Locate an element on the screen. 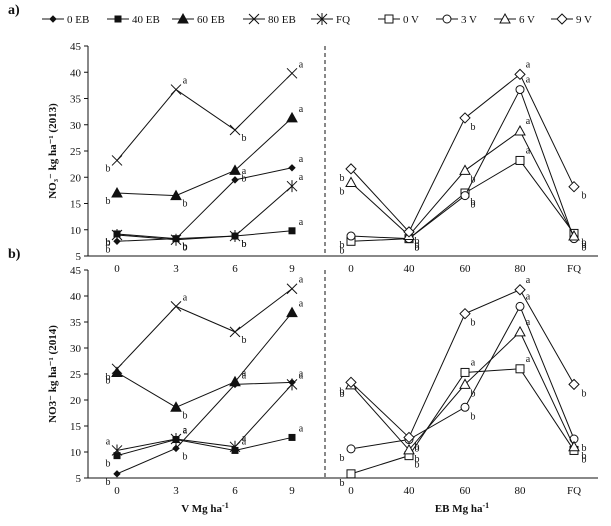 Image resolution: width=611 pixels, height=526 pixels. x-tick-label: 6 is located at coordinates (235, 491).